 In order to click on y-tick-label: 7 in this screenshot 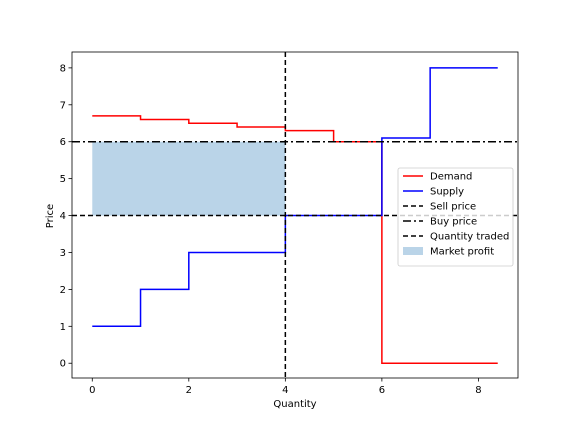, I will do `click(63, 105)`.